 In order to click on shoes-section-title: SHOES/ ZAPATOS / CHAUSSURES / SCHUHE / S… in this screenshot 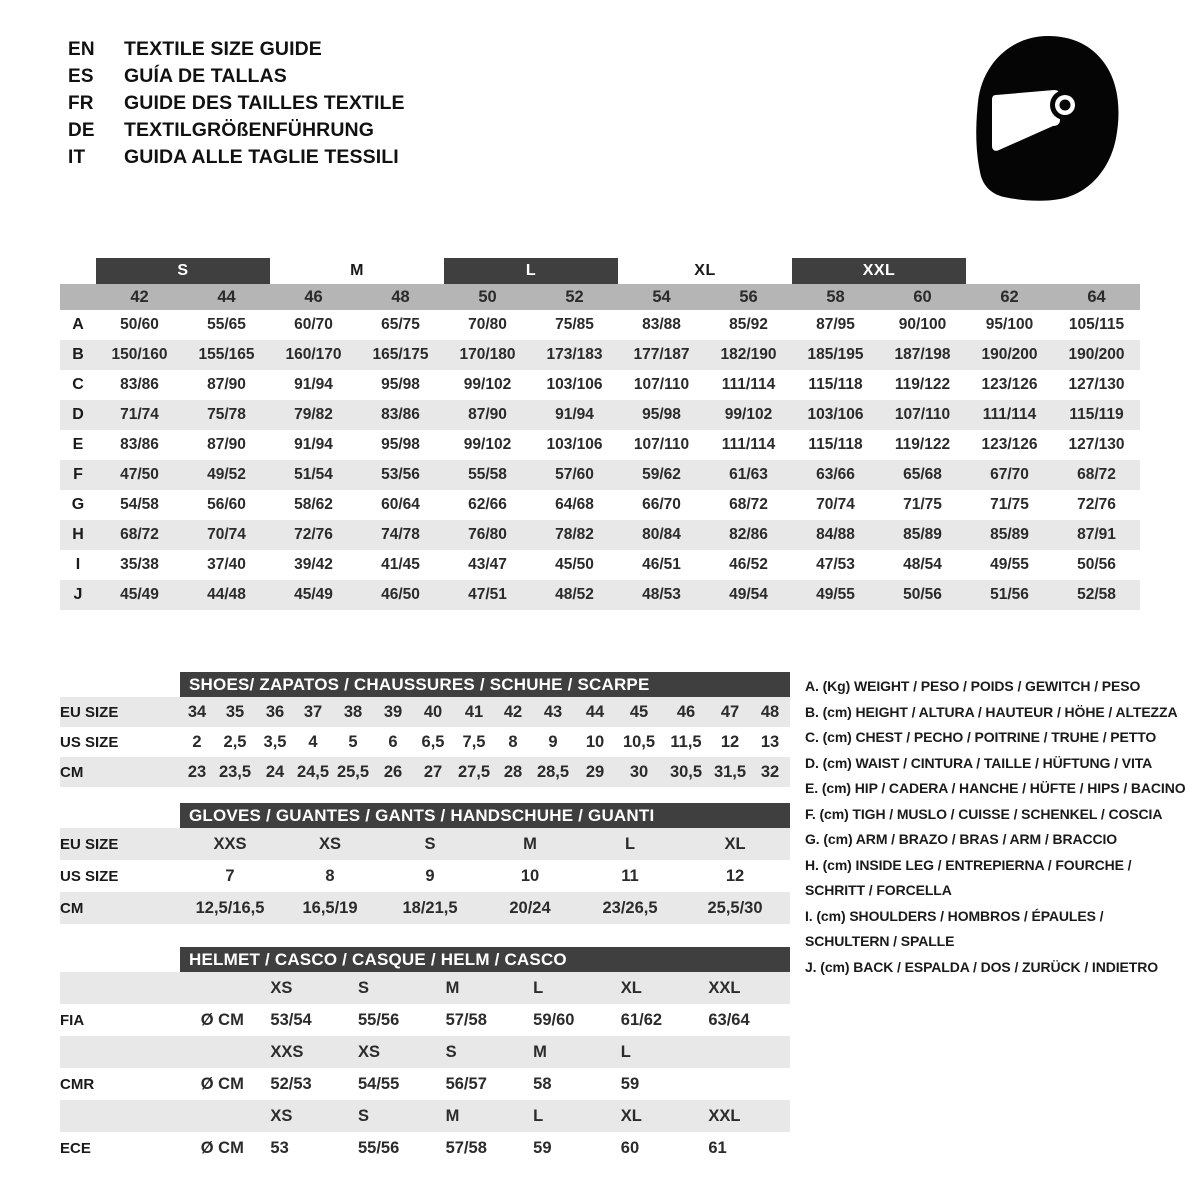, I will do `click(485, 684)`.